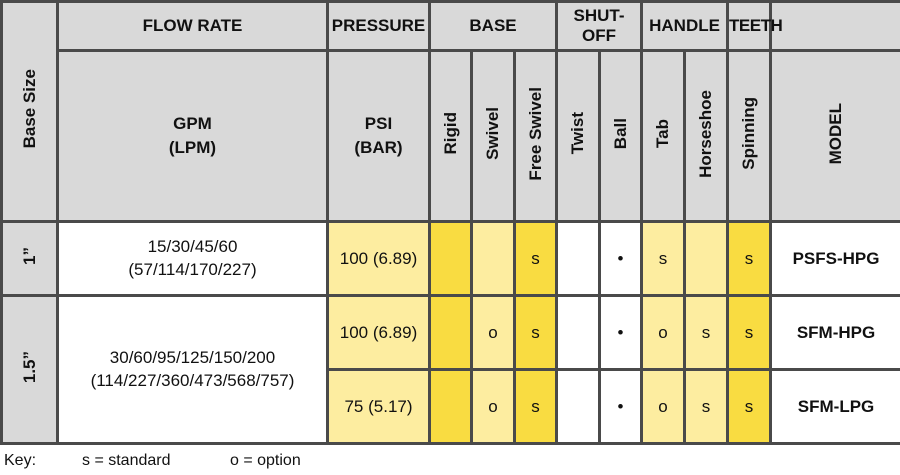 The height and width of the screenshot is (475, 900). I want to click on lpm-label: (LPM), so click(192, 147).